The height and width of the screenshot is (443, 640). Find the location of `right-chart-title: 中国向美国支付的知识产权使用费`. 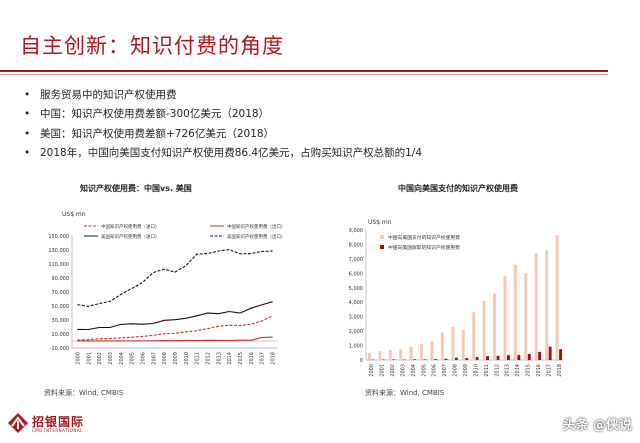

right-chart-title: 中国向美国支付的知识产权使用费 is located at coordinates (458, 188).